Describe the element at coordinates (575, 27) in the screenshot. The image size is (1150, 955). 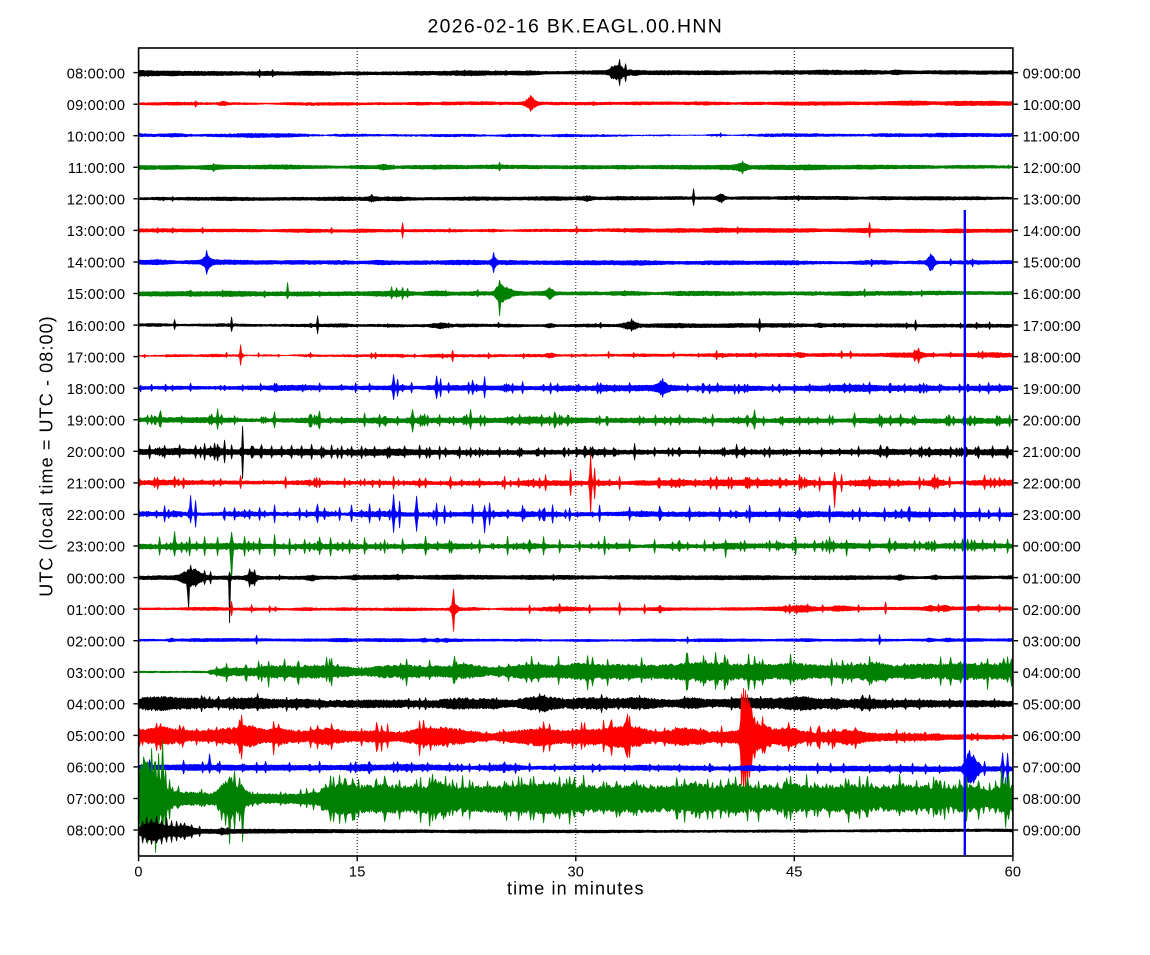
I see `svg-text: 2026-02-16 BK.EAGL.00.HNN` at that location.